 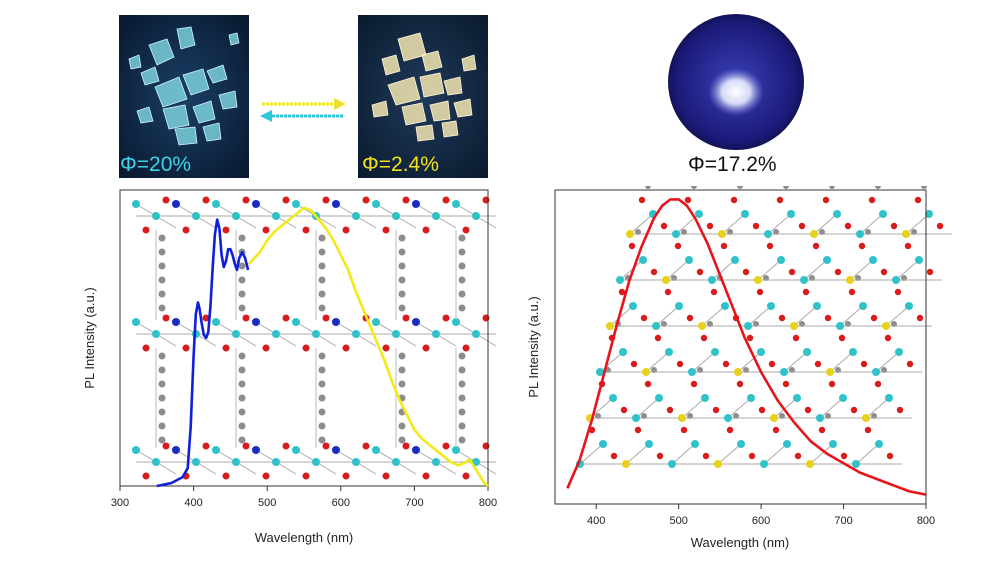 I want to click on chart-left-x-ticks: 300 400 500 600 700 800, so click(x=304, y=497).